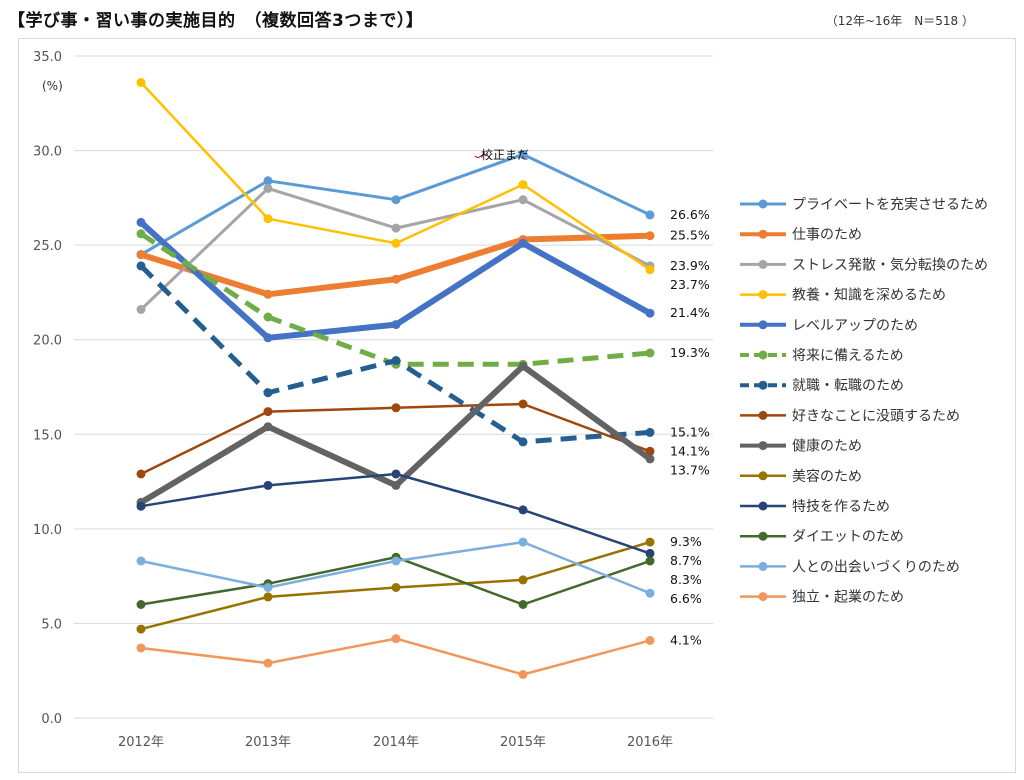 The image size is (1024, 780). I want to click on y-tick-label: 5.0, so click(51, 624).